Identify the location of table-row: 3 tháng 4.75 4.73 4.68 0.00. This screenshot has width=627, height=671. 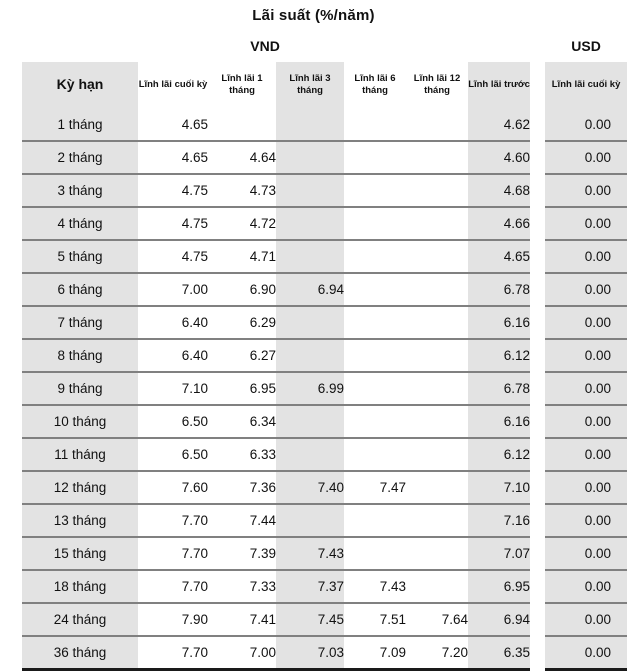
(313, 191).